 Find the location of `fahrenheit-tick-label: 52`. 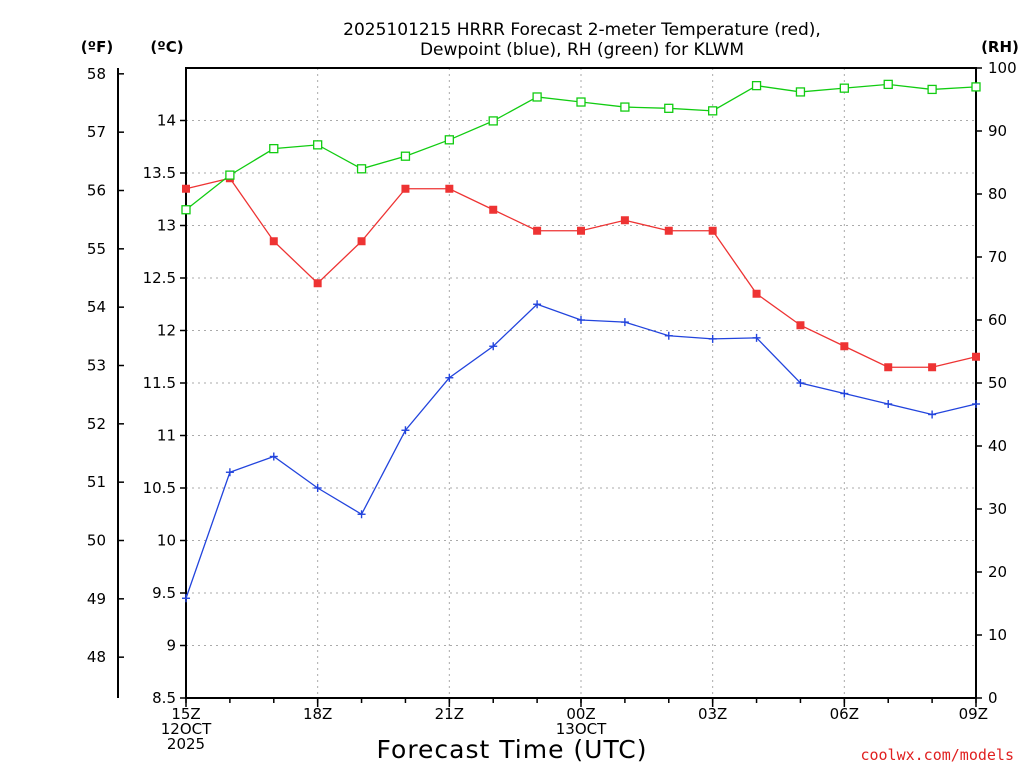

fahrenheit-tick-label: 52 is located at coordinates (96, 424).